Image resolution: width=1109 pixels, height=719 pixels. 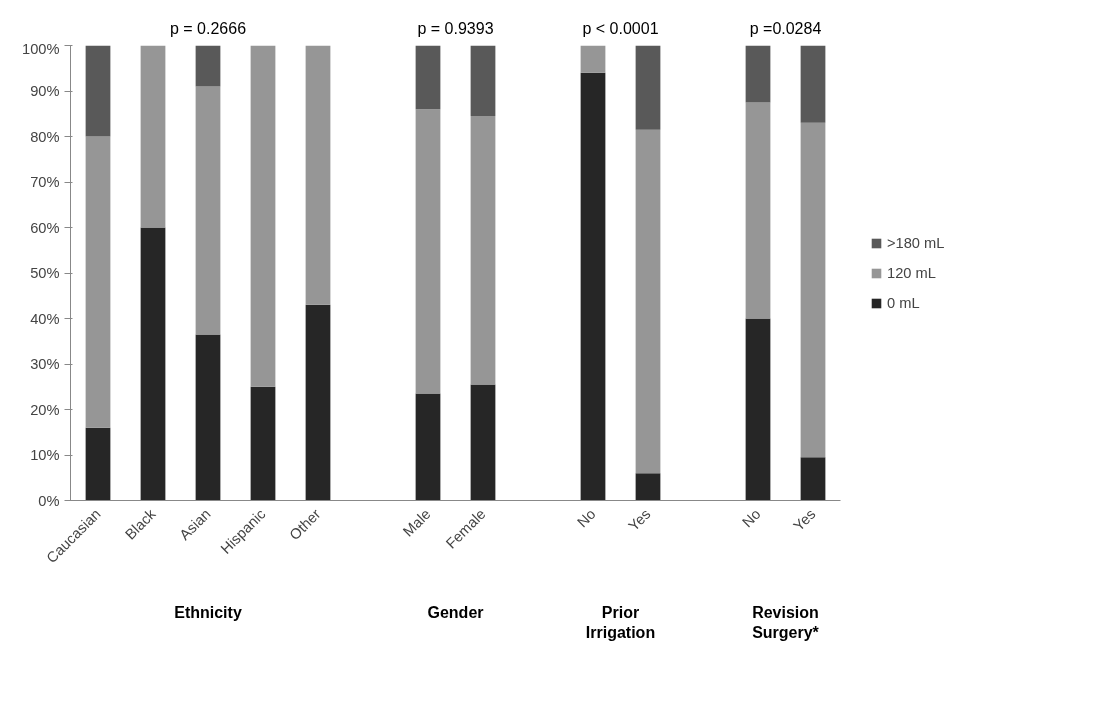 I want to click on text: p =0.0284, so click(x=785, y=28).